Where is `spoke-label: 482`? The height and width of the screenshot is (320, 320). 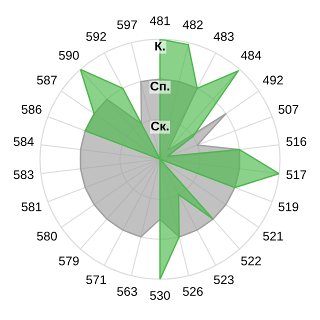 spoke-label: 482 is located at coordinates (192, 25).